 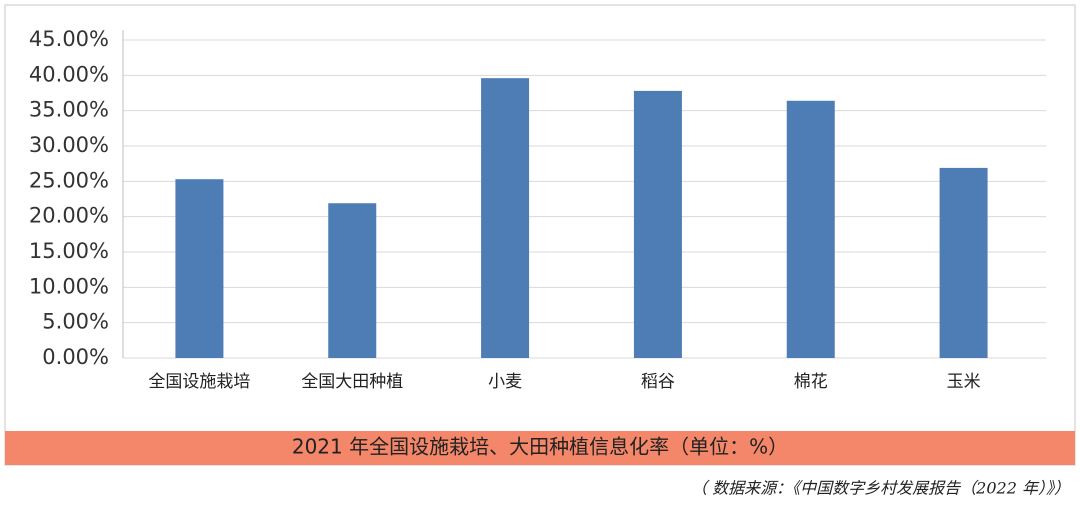 I want to click on y-tick-label: 5.00%, so click(x=75, y=322).